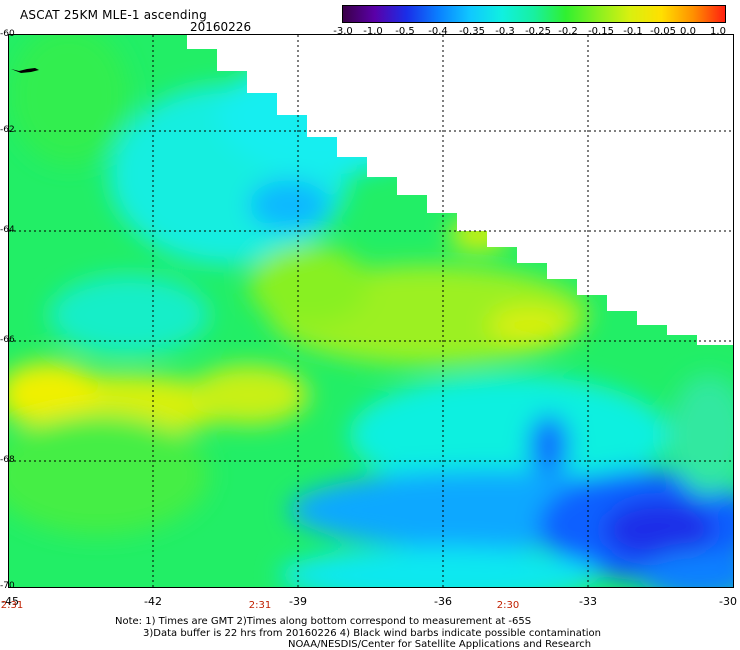 The width and height of the screenshot is (740, 650). What do you see at coordinates (343, 31) in the screenshot?
I see `colorbar-tick: -3.0` at bounding box center [343, 31].